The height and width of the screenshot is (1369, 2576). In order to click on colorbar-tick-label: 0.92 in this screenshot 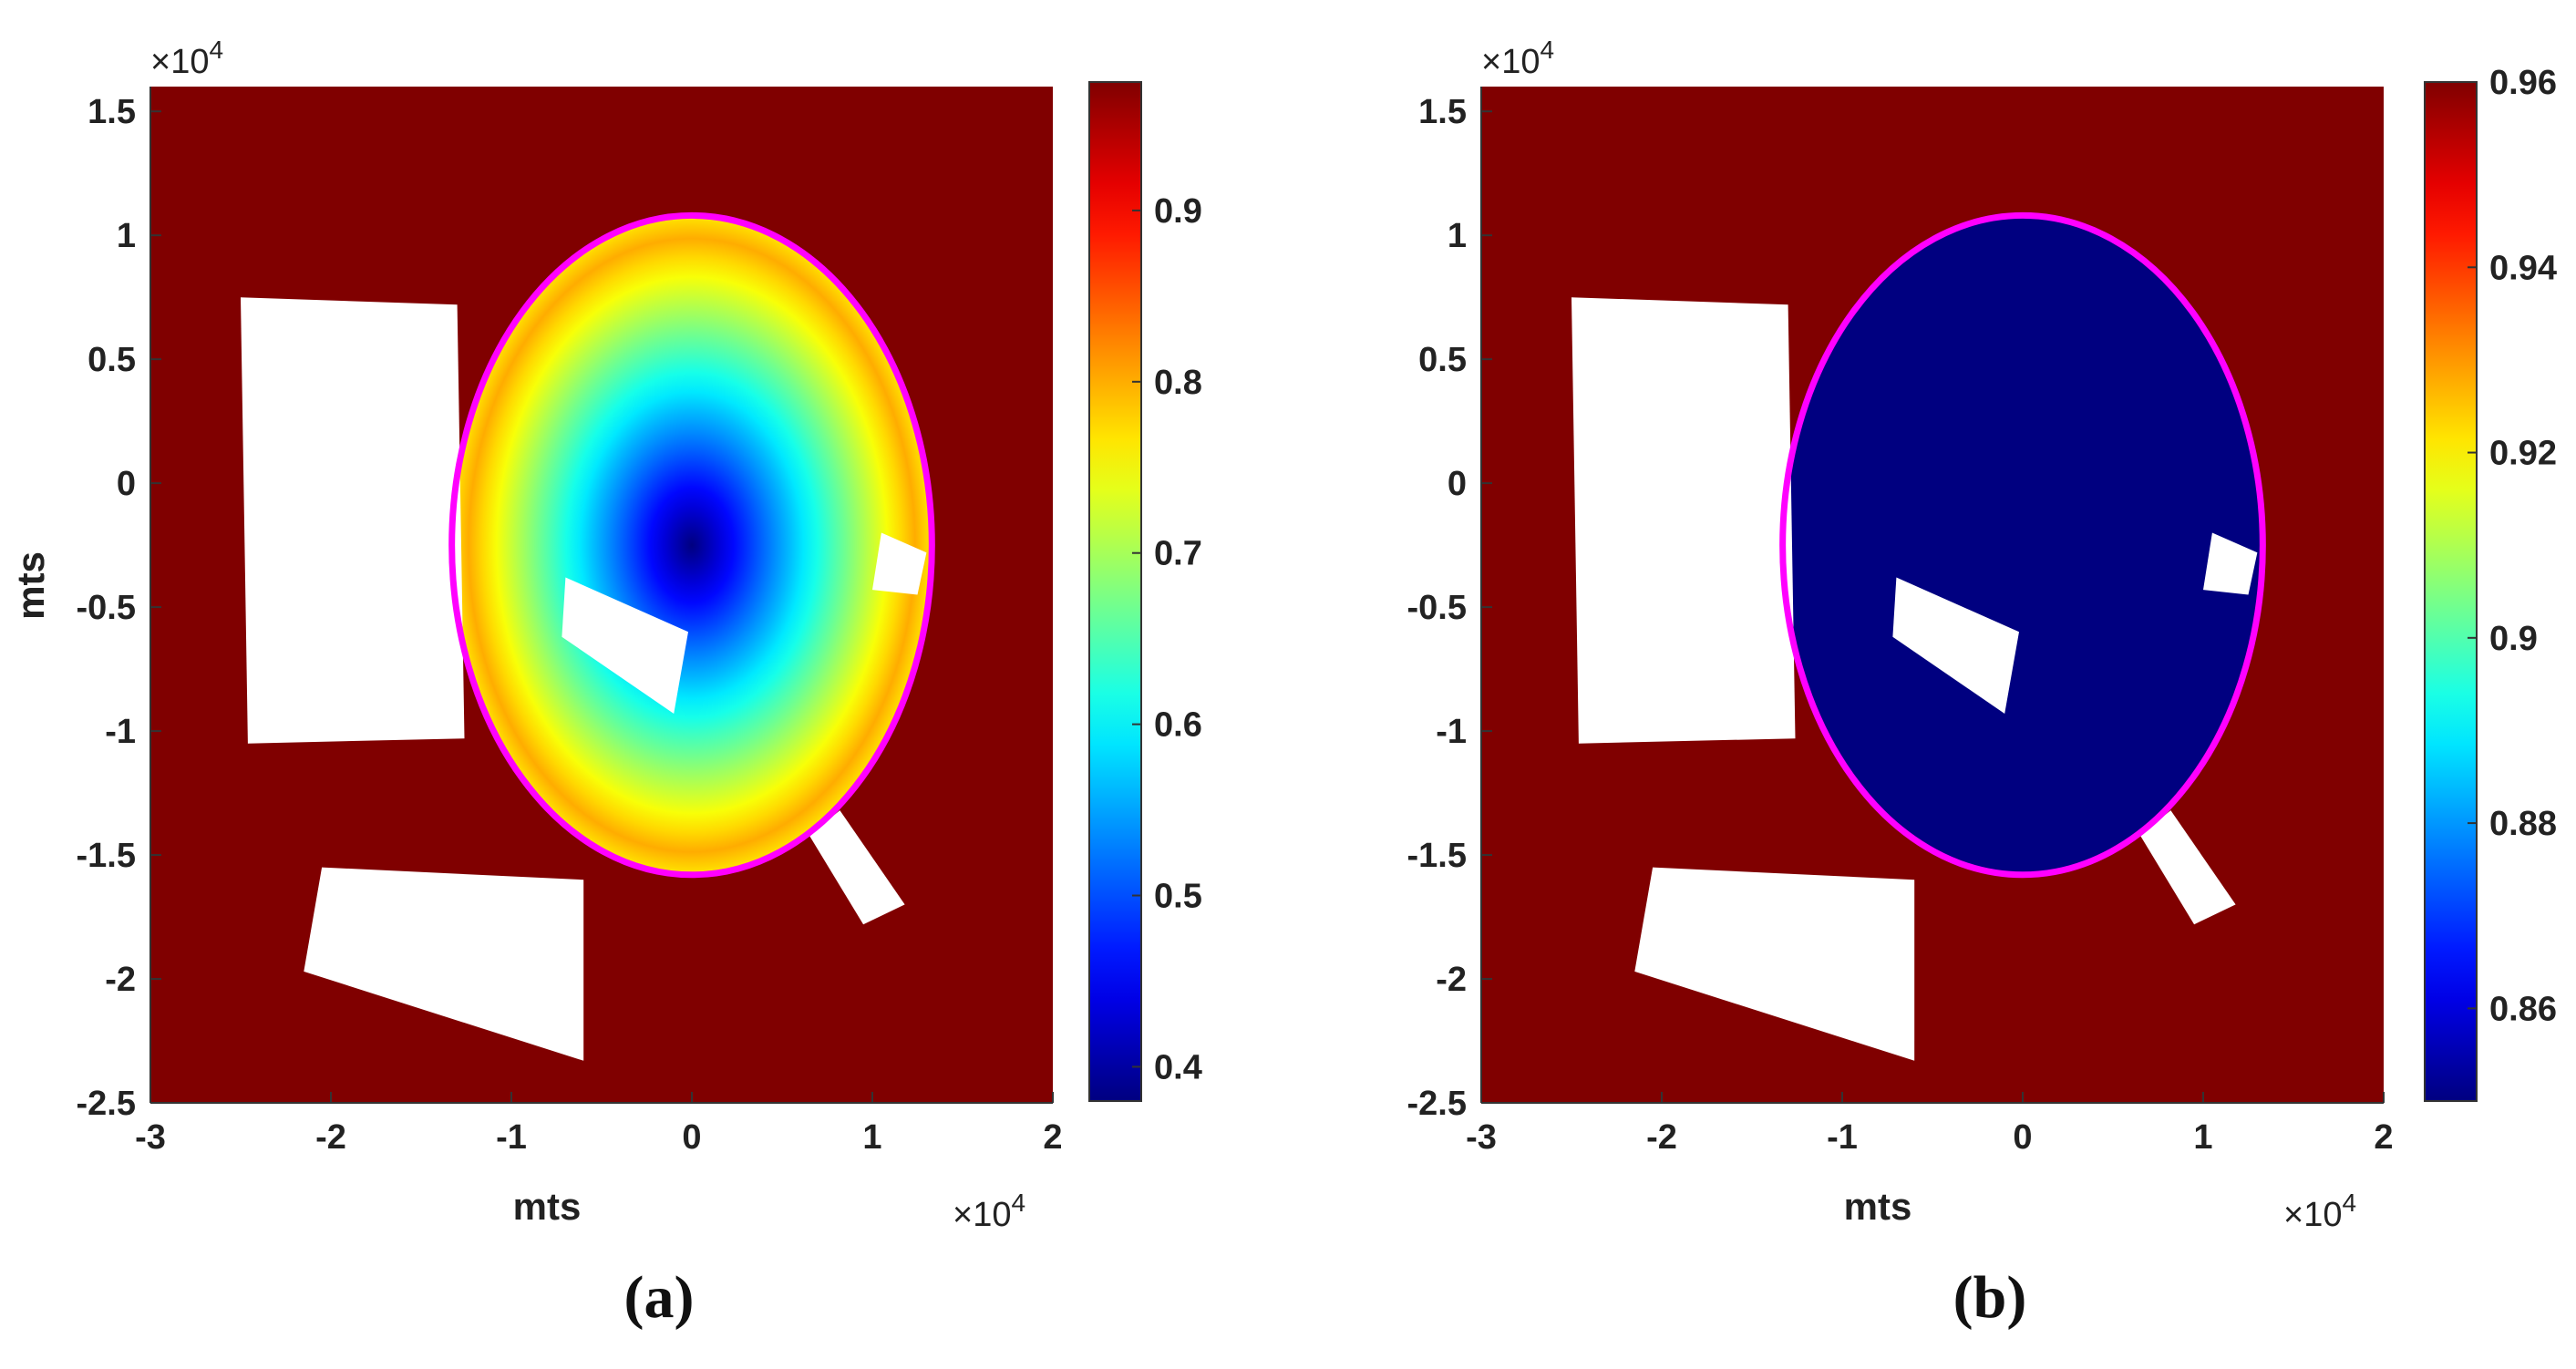, I will do `click(2523, 454)`.